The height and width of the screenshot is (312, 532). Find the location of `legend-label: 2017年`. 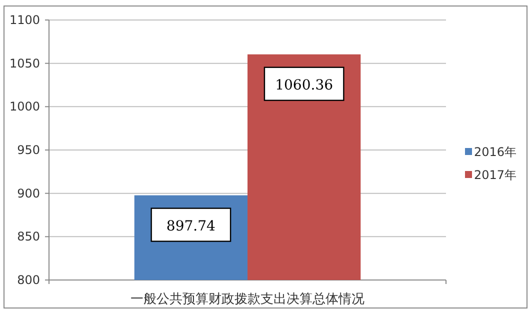

legend-label: 2017年 is located at coordinates (495, 175).